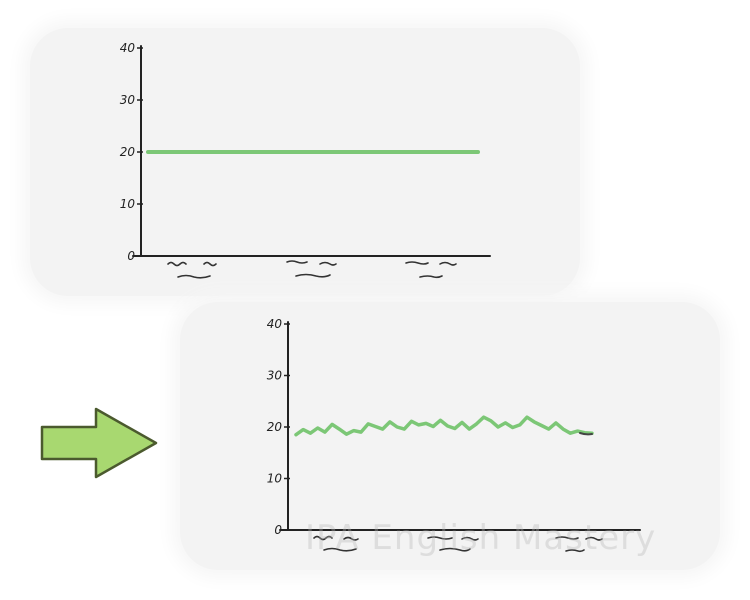  I want to click on watermark-text: IPA English Mastery, so click(481, 538).